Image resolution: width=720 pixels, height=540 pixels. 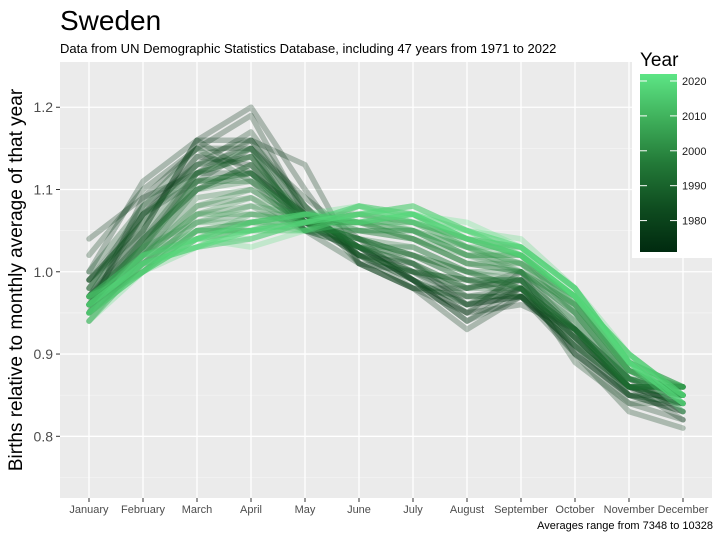 I want to click on y-tick-label: 0.9, so click(x=44, y=354).